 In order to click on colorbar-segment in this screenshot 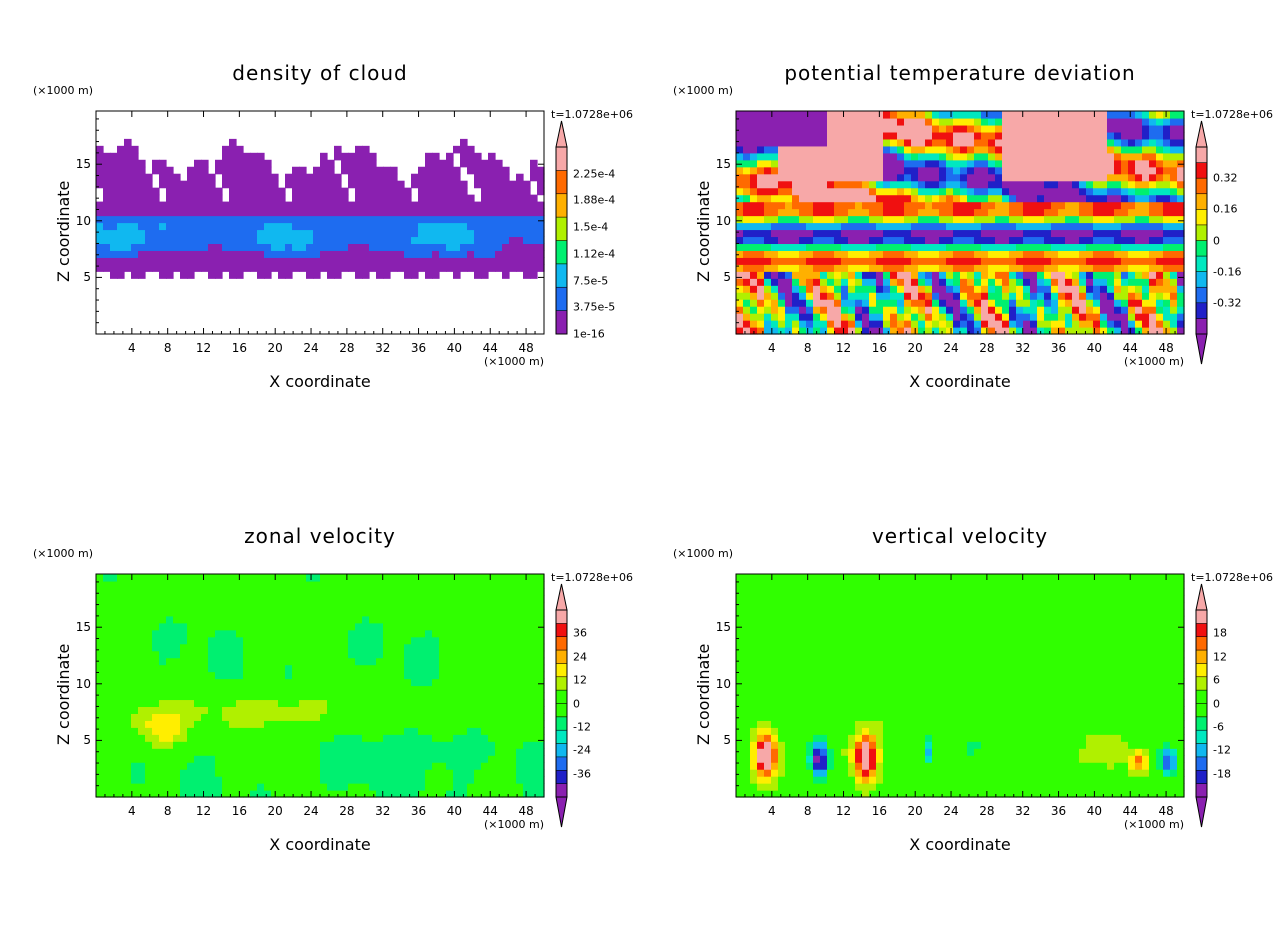, I will do `click(1201, 170)`.